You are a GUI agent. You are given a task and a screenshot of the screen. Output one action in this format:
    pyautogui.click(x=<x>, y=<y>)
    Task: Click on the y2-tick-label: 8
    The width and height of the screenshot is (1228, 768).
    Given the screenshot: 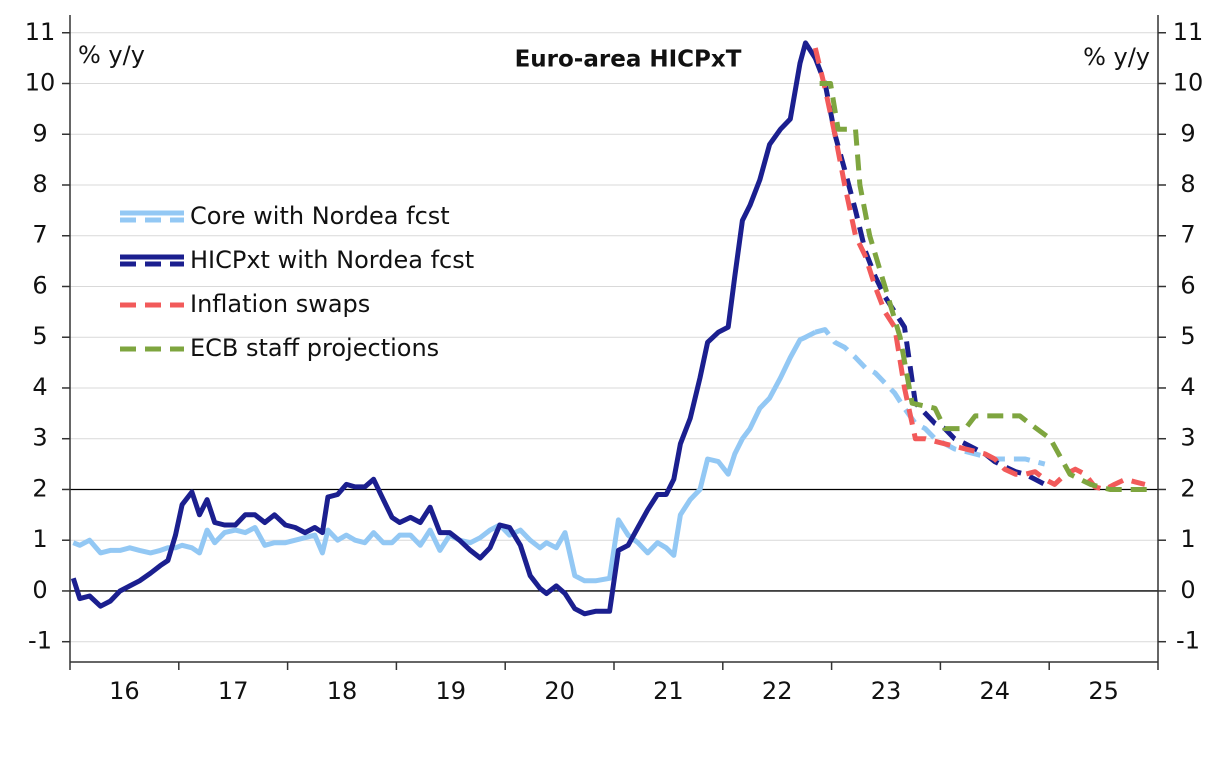 What is the action you would take?
    pyautogui.click(x=1187, y=184)
    